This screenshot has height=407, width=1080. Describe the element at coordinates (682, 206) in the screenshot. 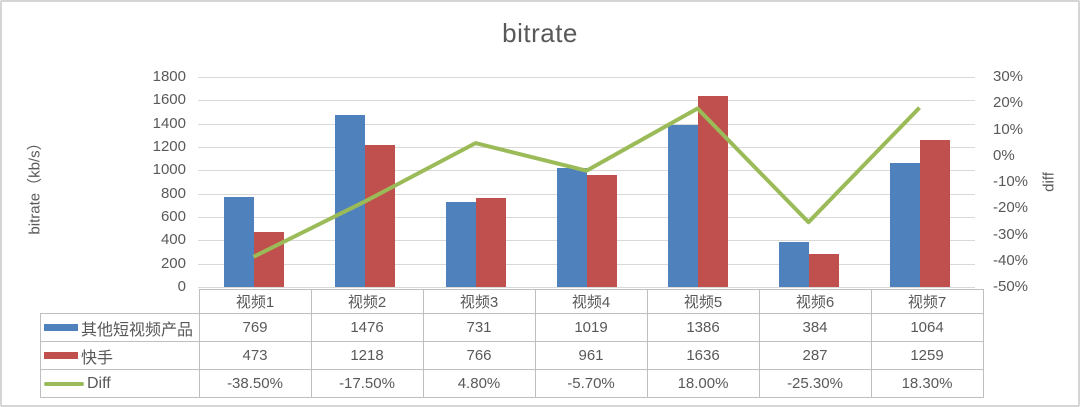

I see `bar-其他短视频产品-视频5` at that location.